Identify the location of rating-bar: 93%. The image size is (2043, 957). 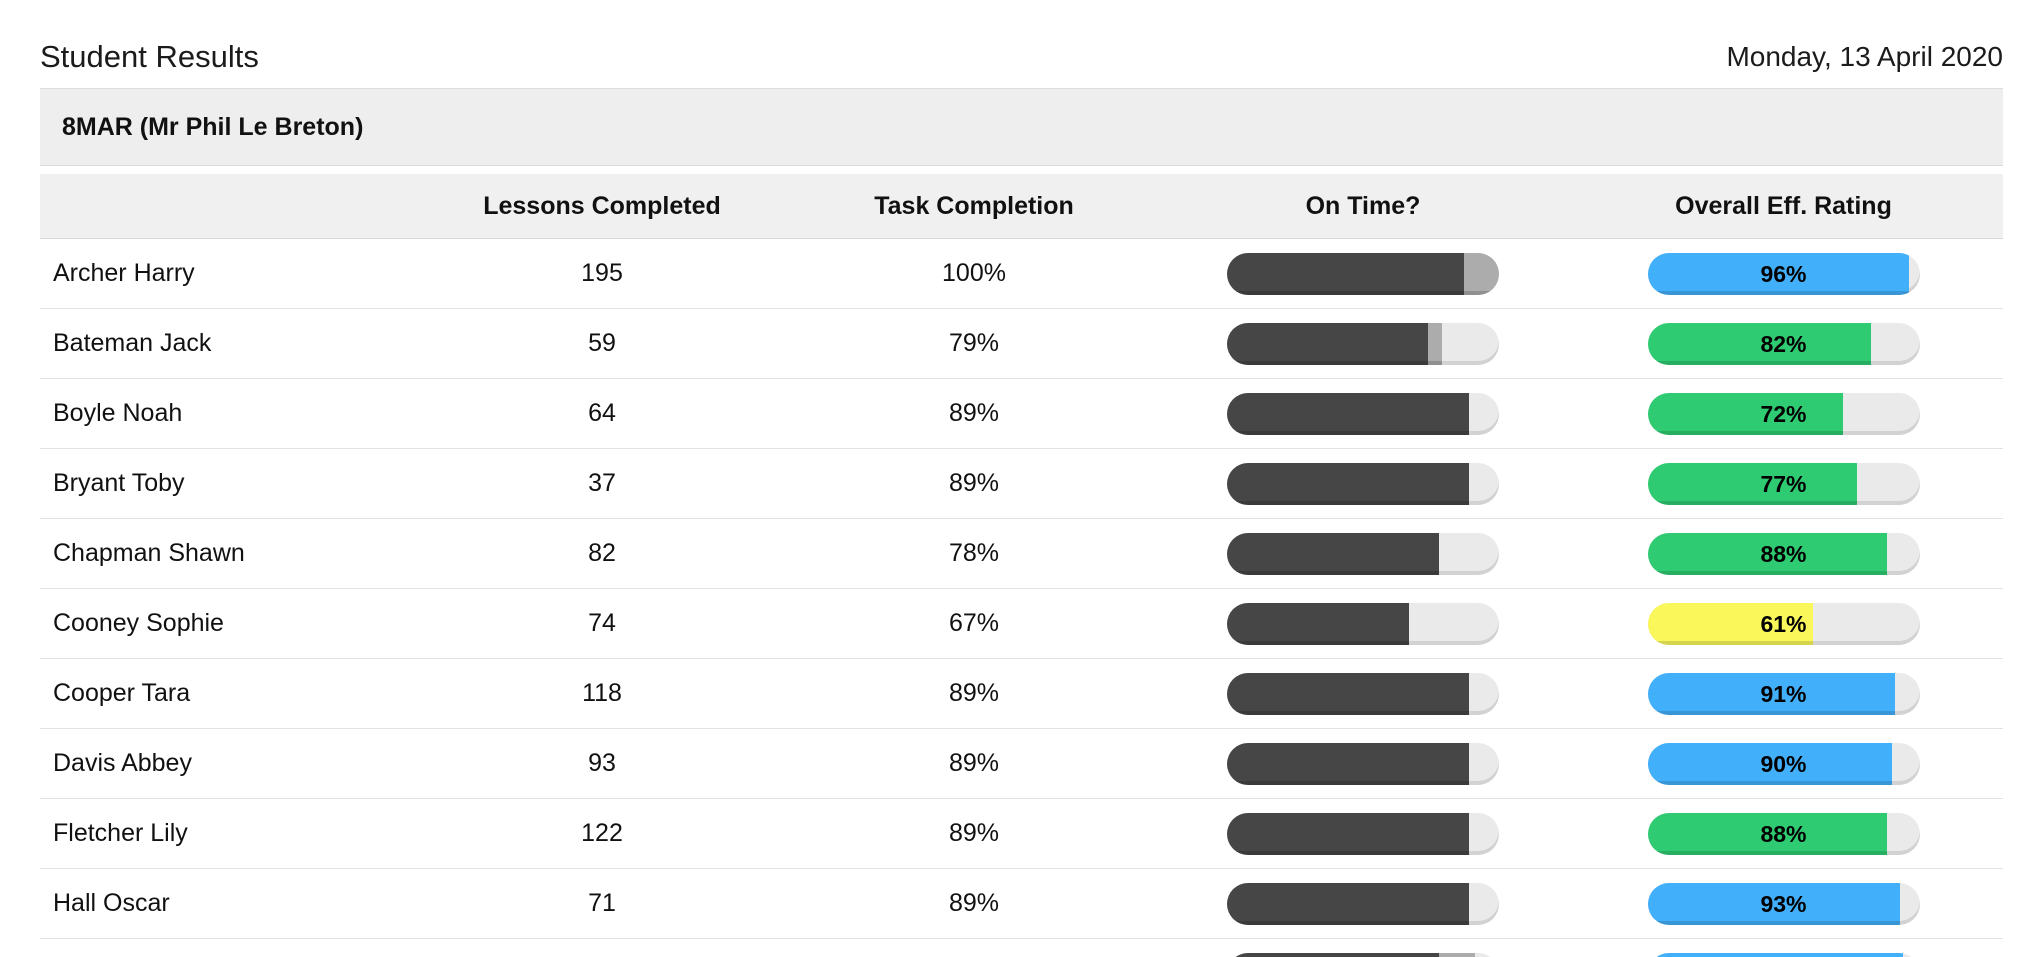
(1783, 903).